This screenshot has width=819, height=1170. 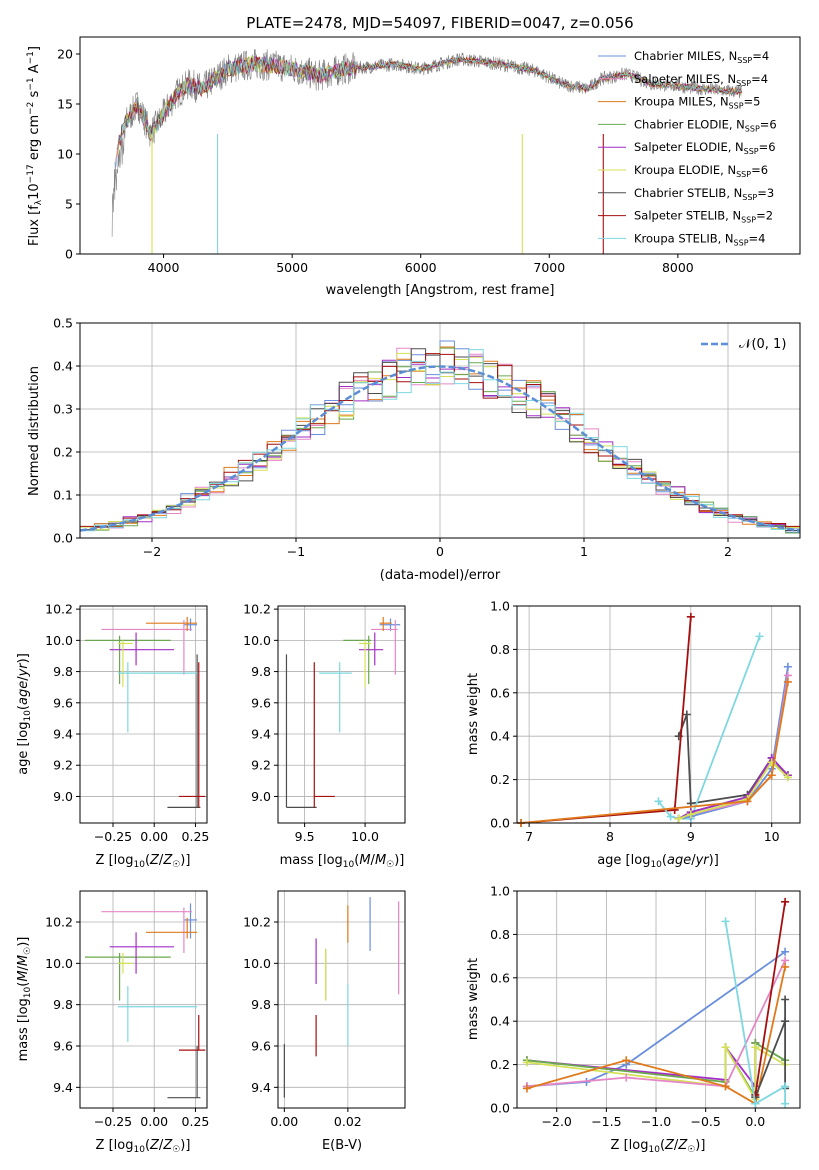 What do you see at coordinates (473, 999) in the screenshot?
I see `z-weight-y-label: mass weight` at bounding box center [473, 999].